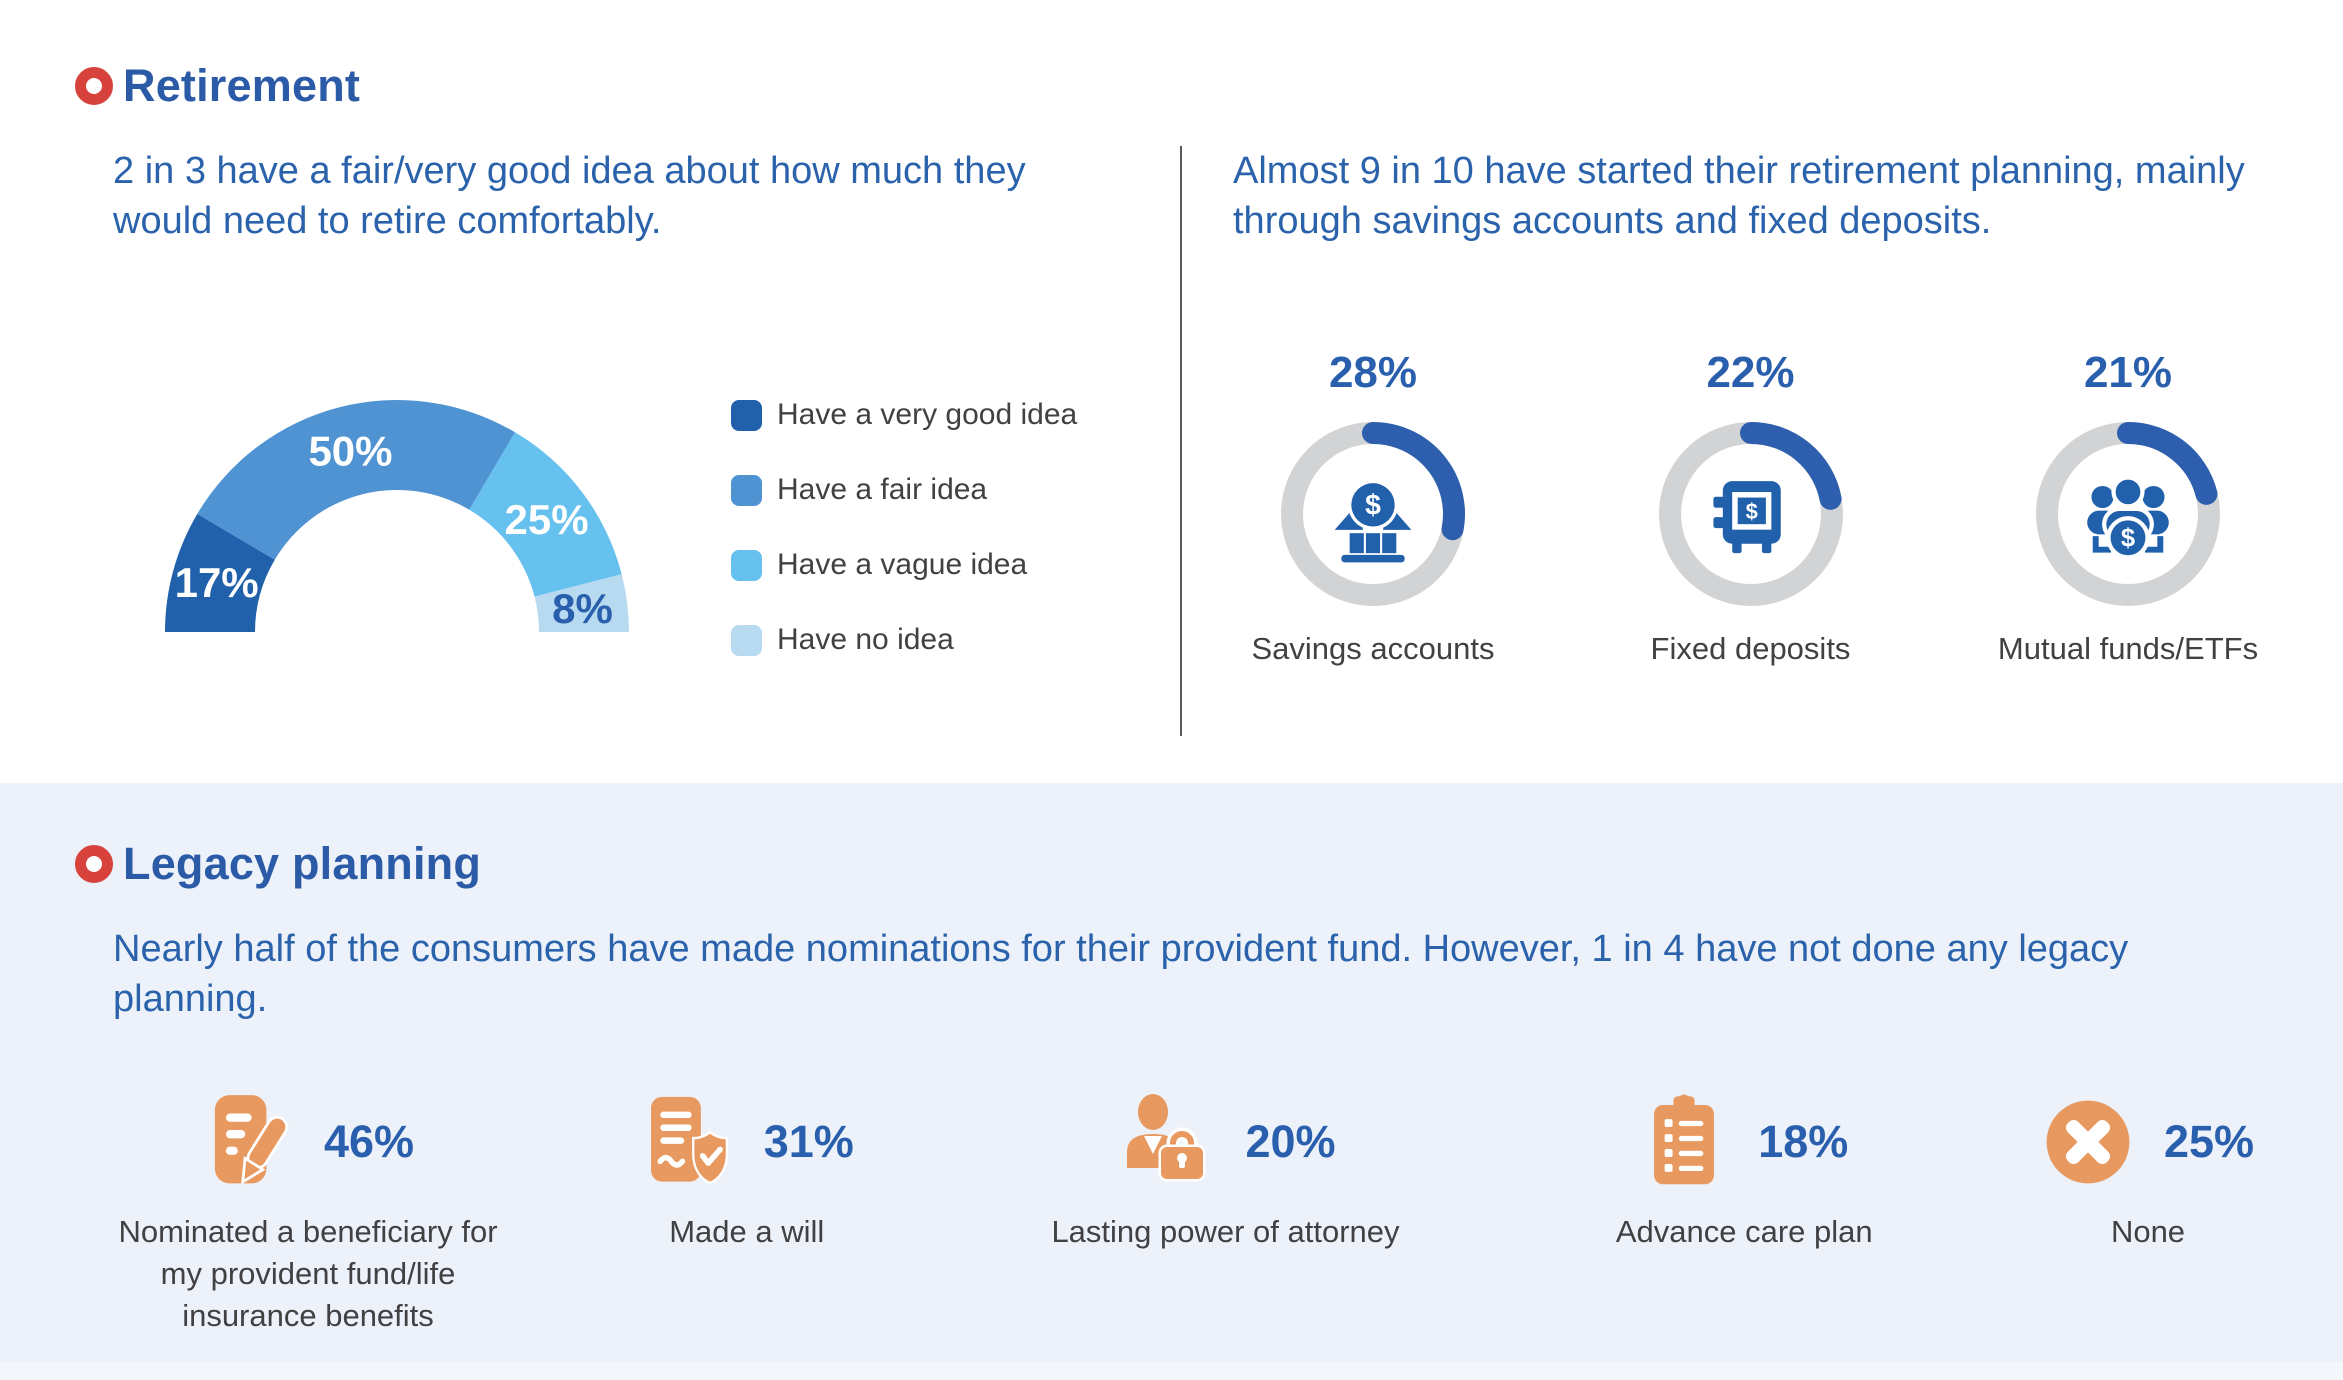 Image resolution: width=2343 pixels, height=1380 pixels. Describe the element at coordinates (302, 863) in the screenshot. I see `legacy-heading: Legacy planning` at that location.